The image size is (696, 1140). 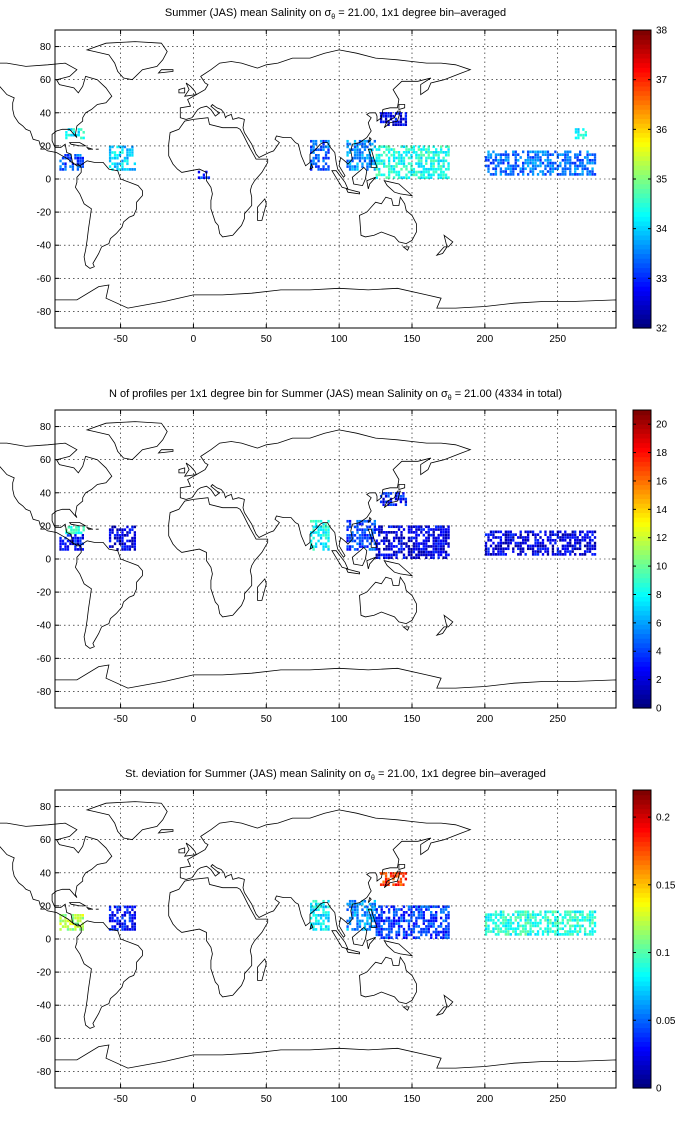 What do you see at coordinates (662, 481) in the screenshot?
I see `colorbar-tick-label: 16` at bounding box center [662, 481].